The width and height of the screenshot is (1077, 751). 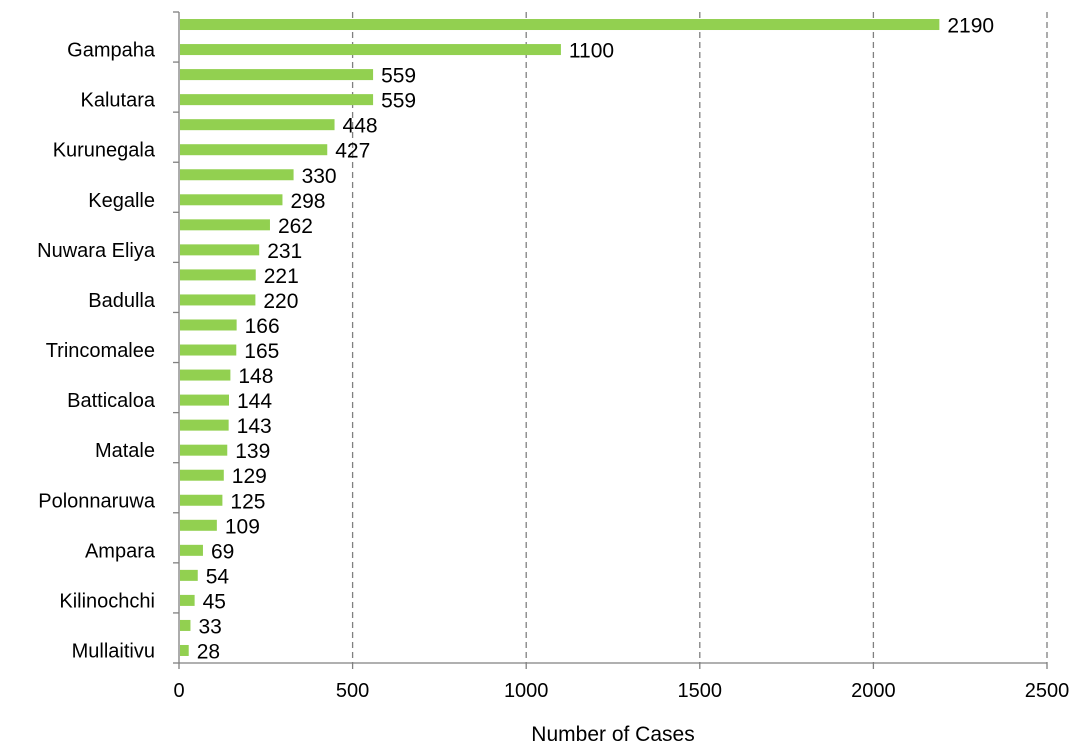 I want to click on value-label: 144, so click(x=254, y=401).